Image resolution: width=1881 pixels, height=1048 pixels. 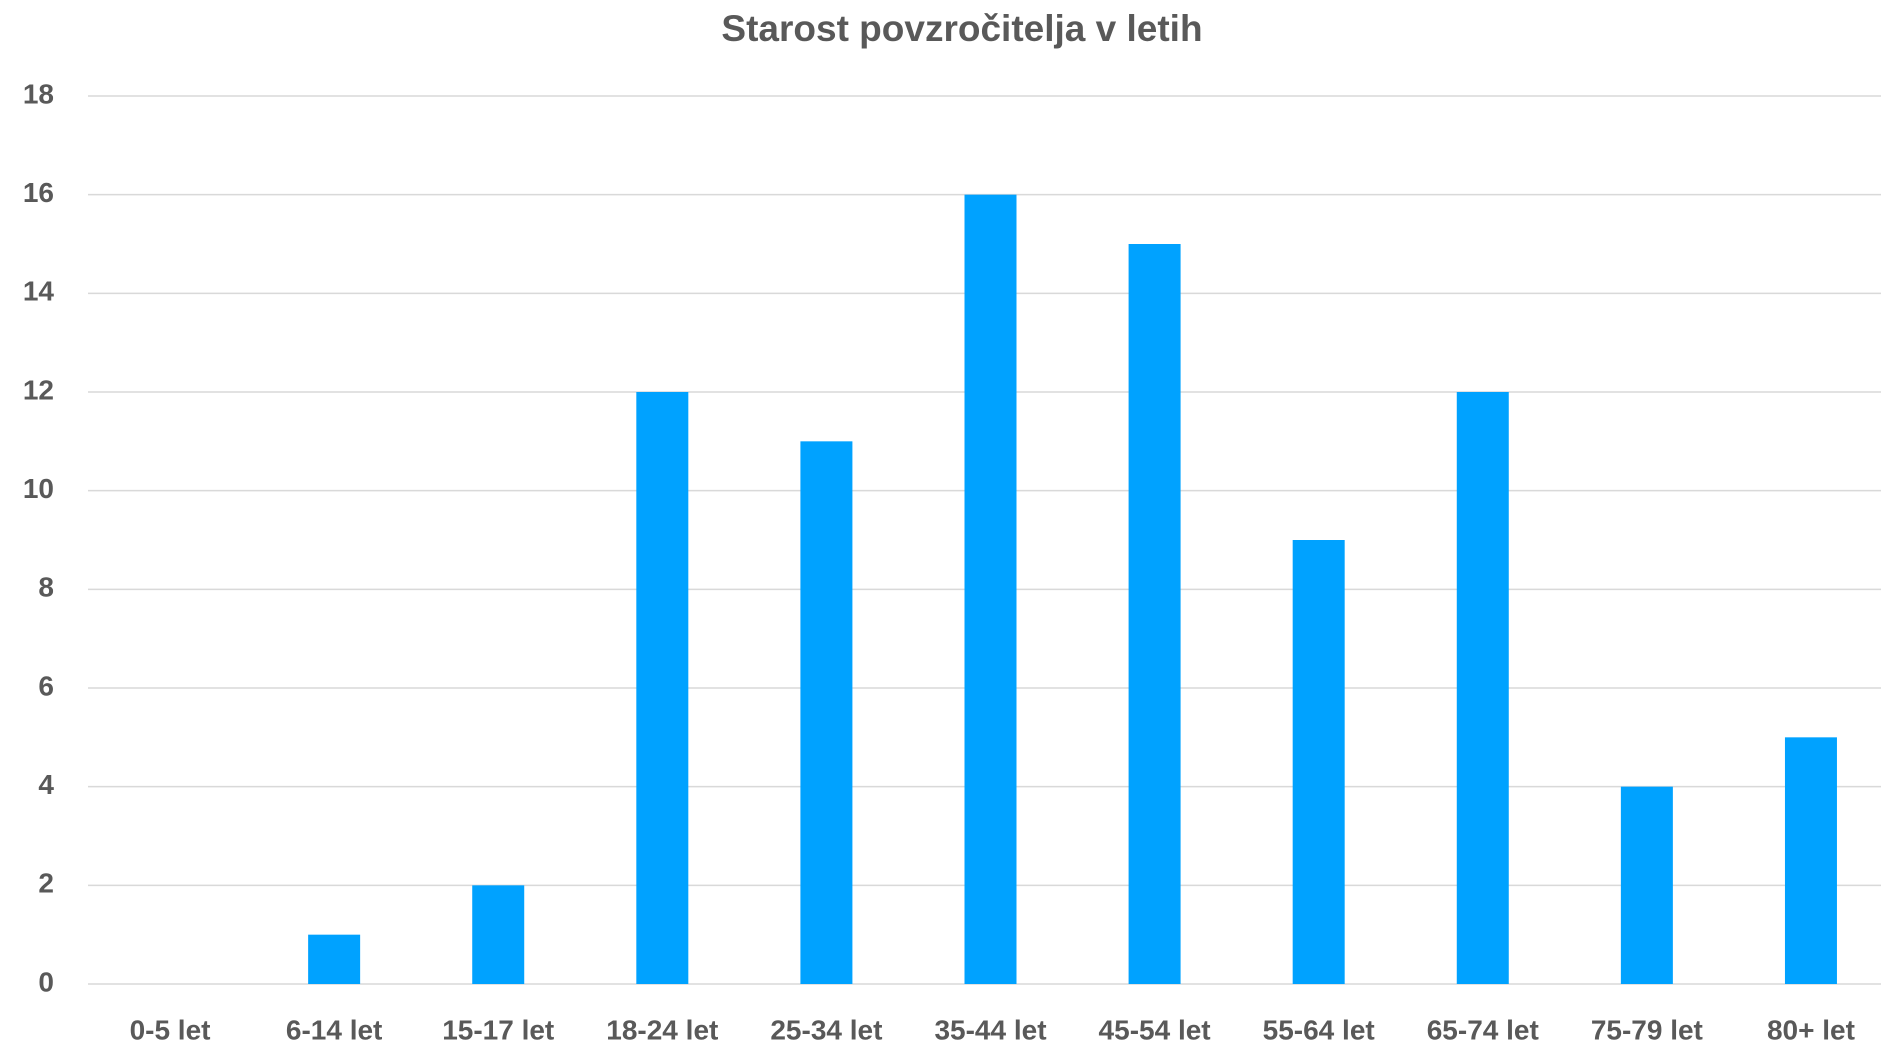 I want to click on y-tick-label: 6, so click(x=46, y=685).